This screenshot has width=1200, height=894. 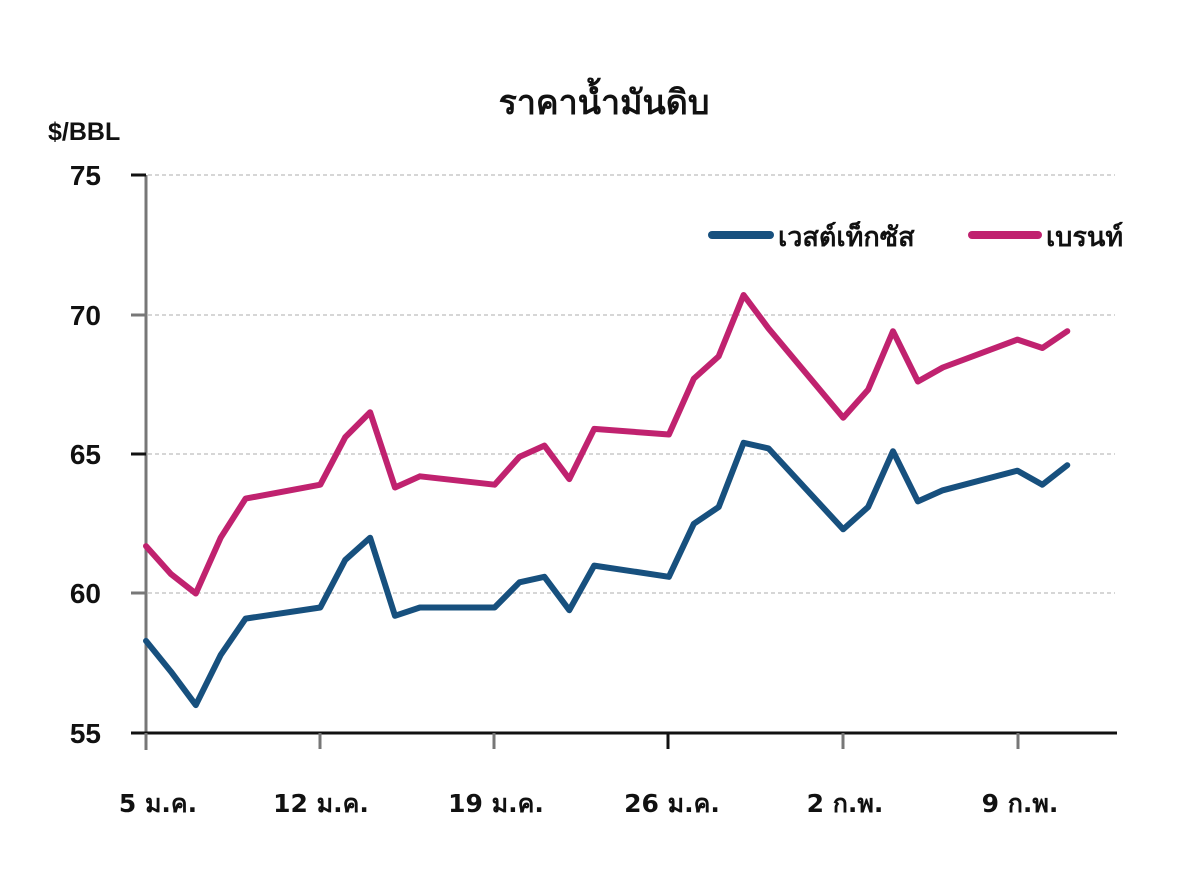 What do you see at coordinates (845, 803) in the screenshot?
I see `x-tick-label: 2 ก.พ.` at bounding box center [845, 803].